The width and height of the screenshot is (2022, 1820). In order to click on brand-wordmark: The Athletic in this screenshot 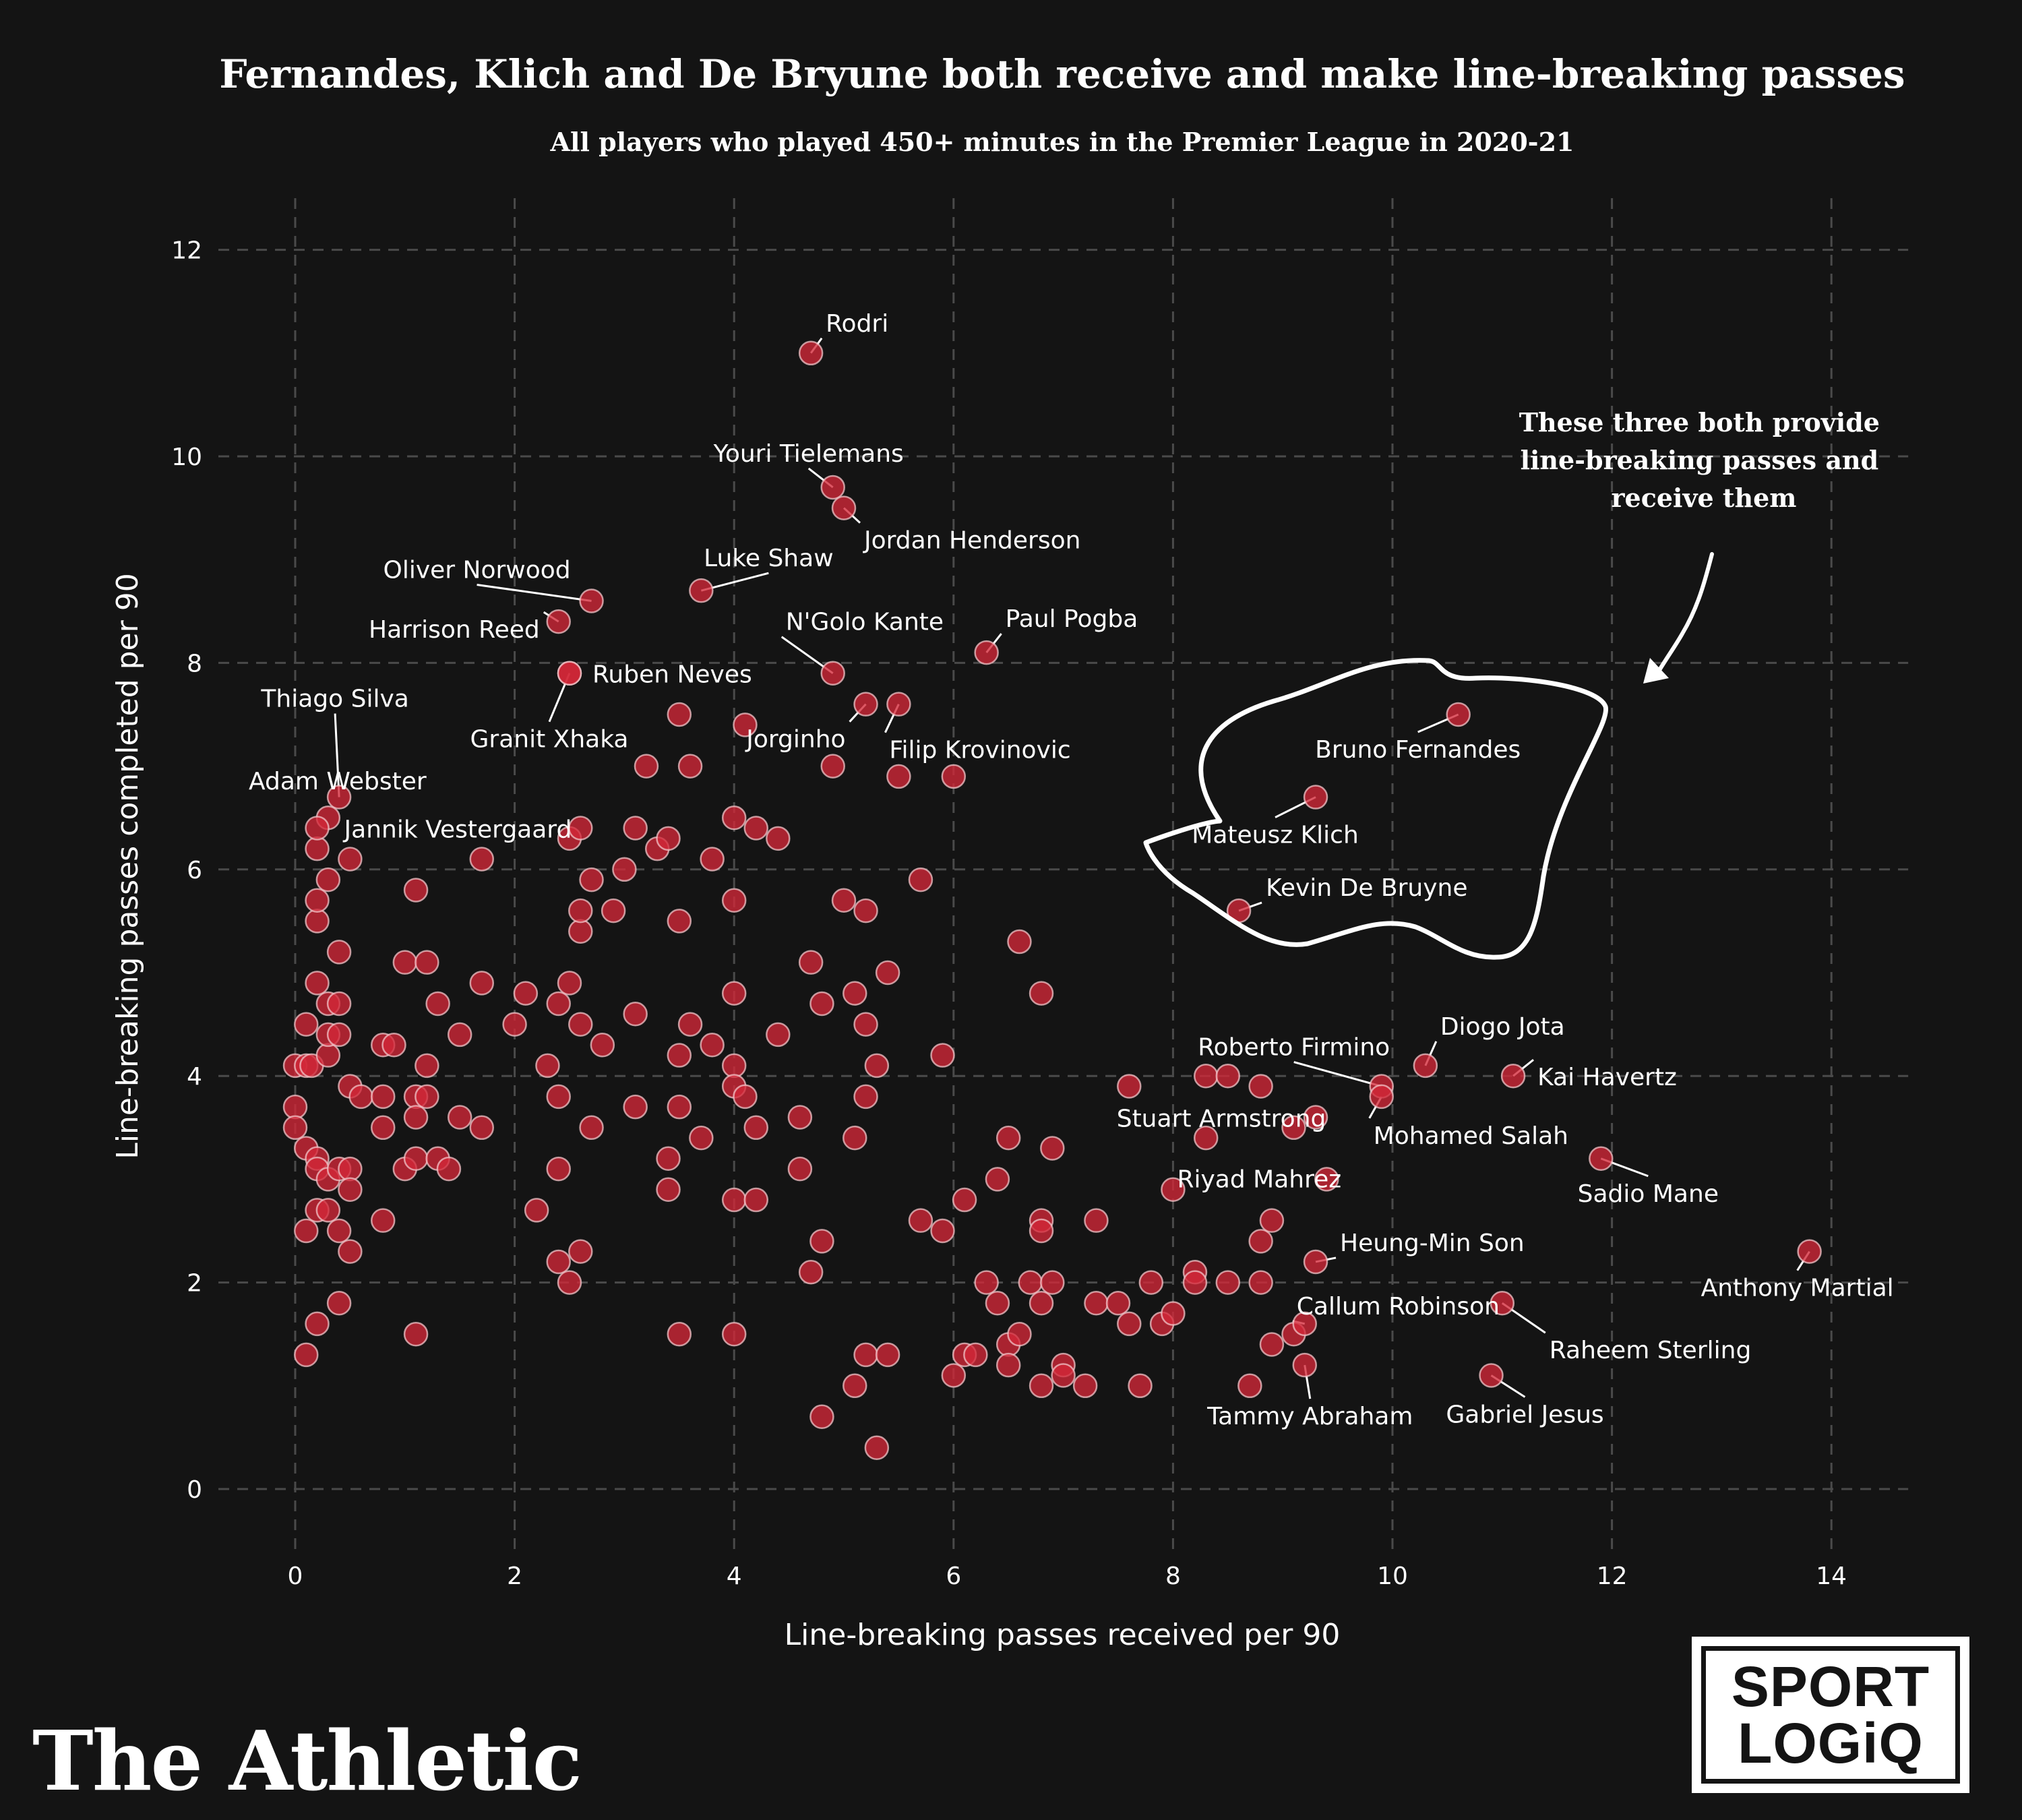, I will do `click(307, 1761)`.